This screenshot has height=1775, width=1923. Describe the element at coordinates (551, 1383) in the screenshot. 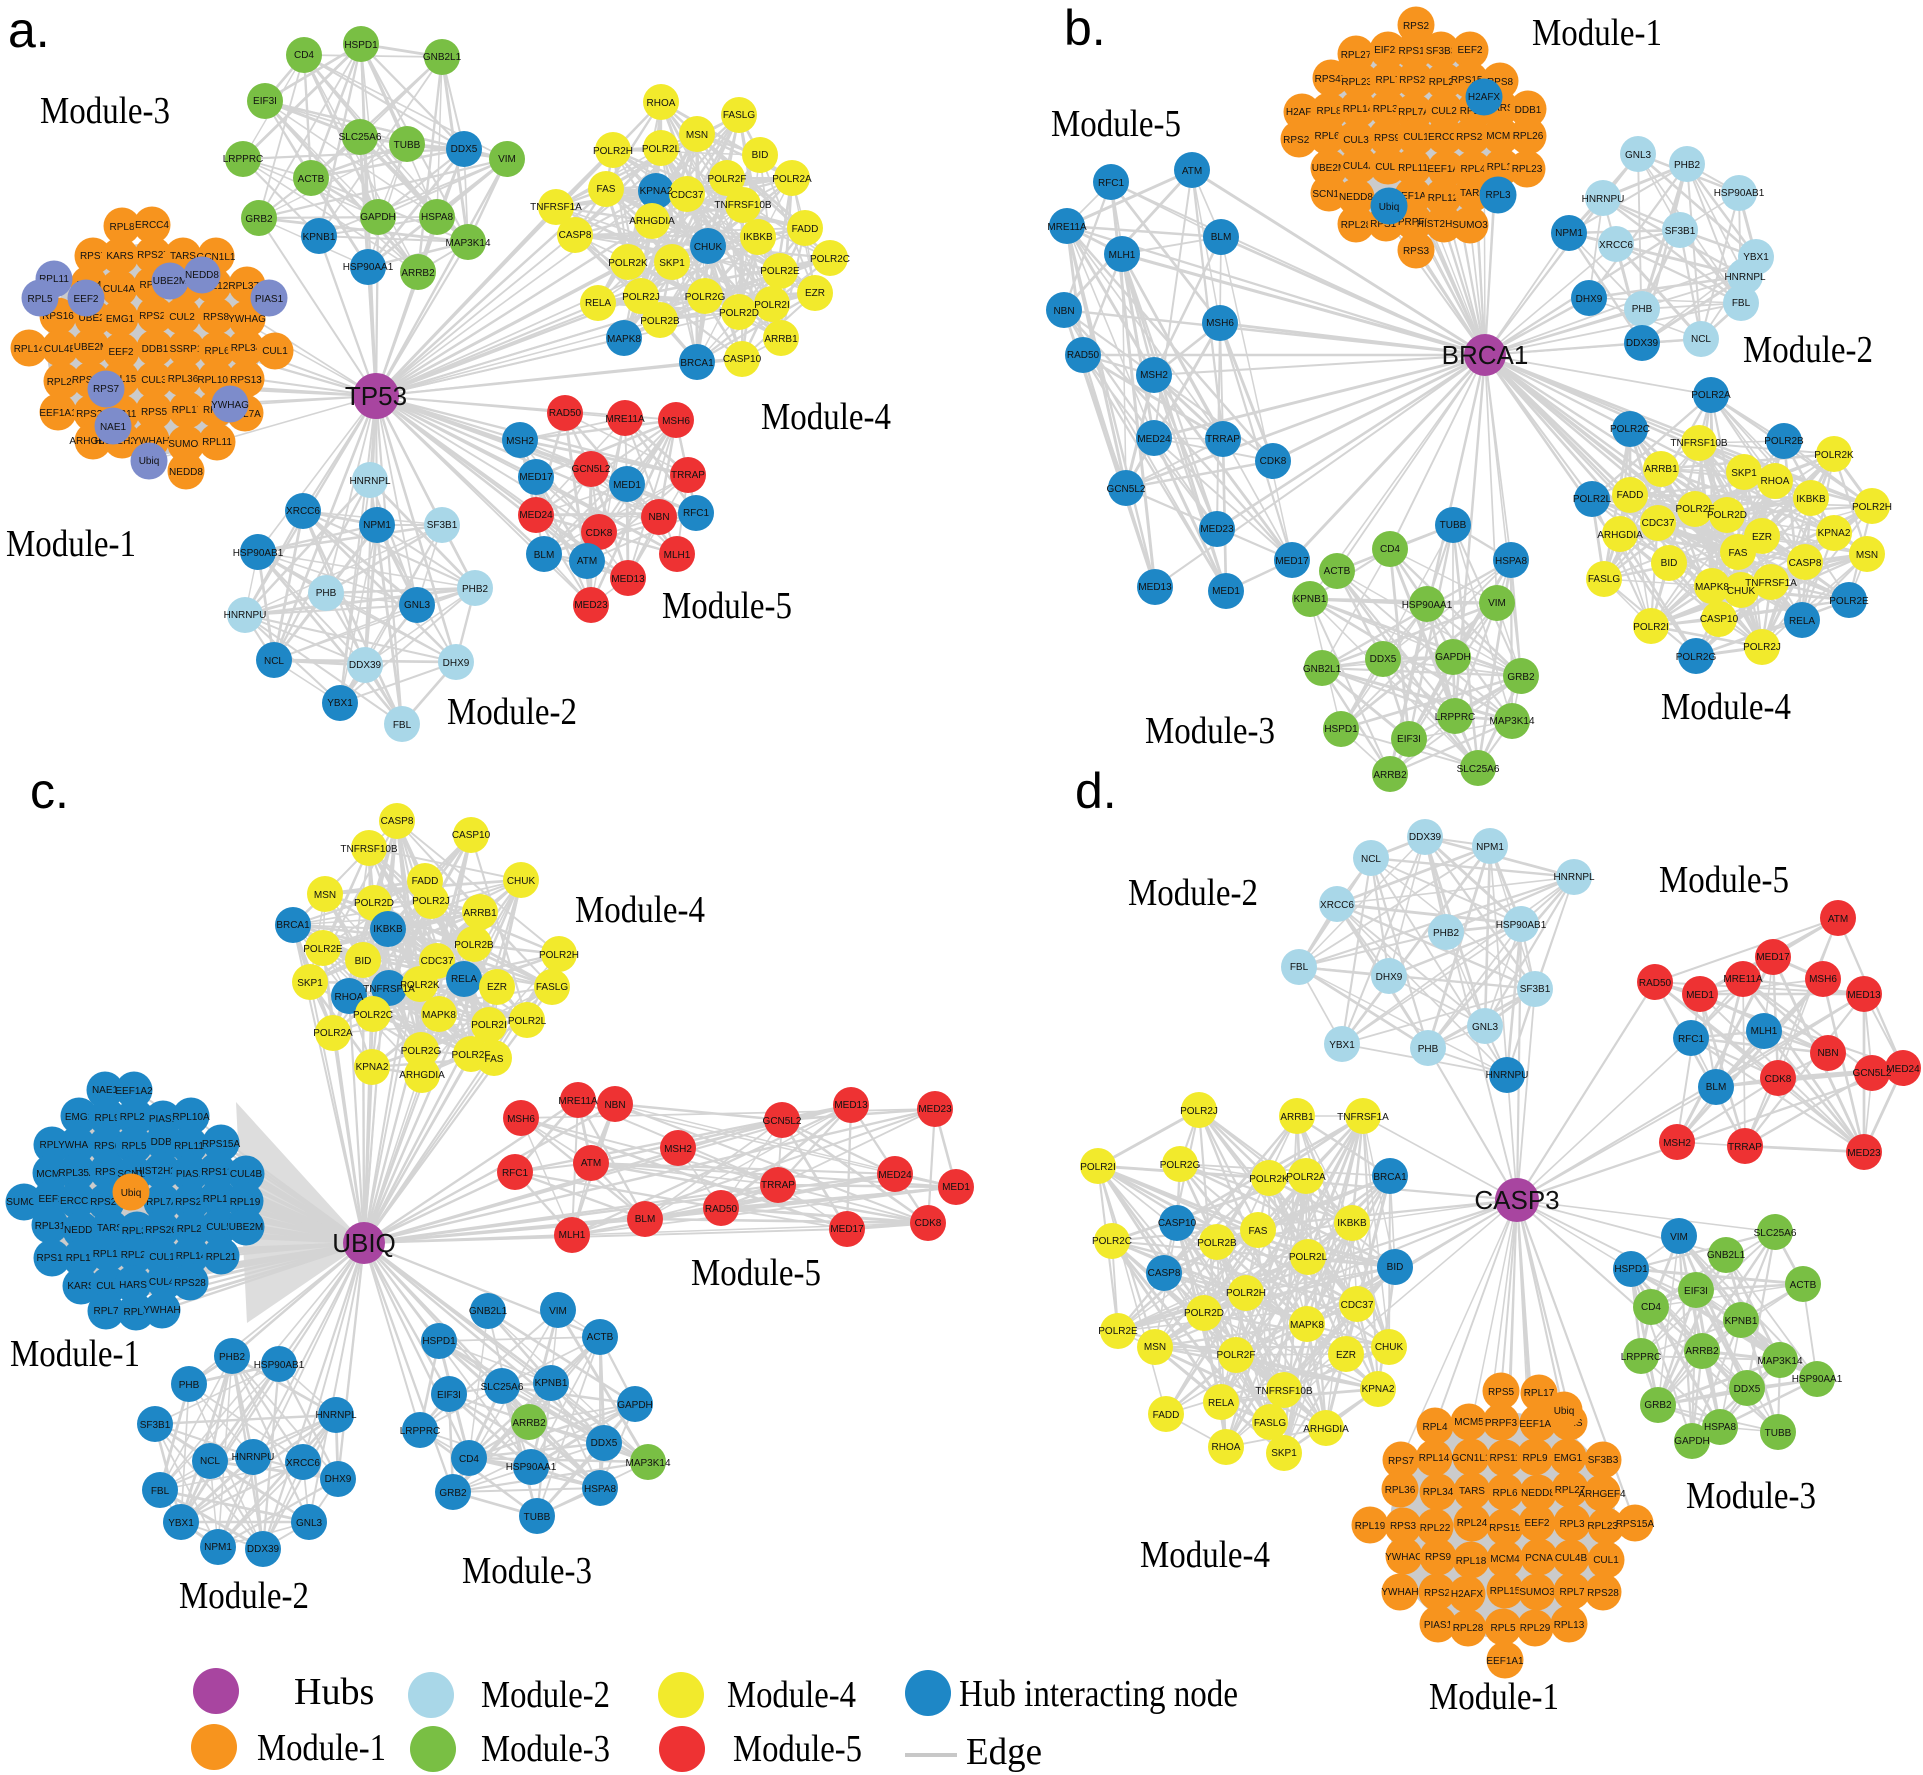

I see `svg-text: KPNB1` at that location.